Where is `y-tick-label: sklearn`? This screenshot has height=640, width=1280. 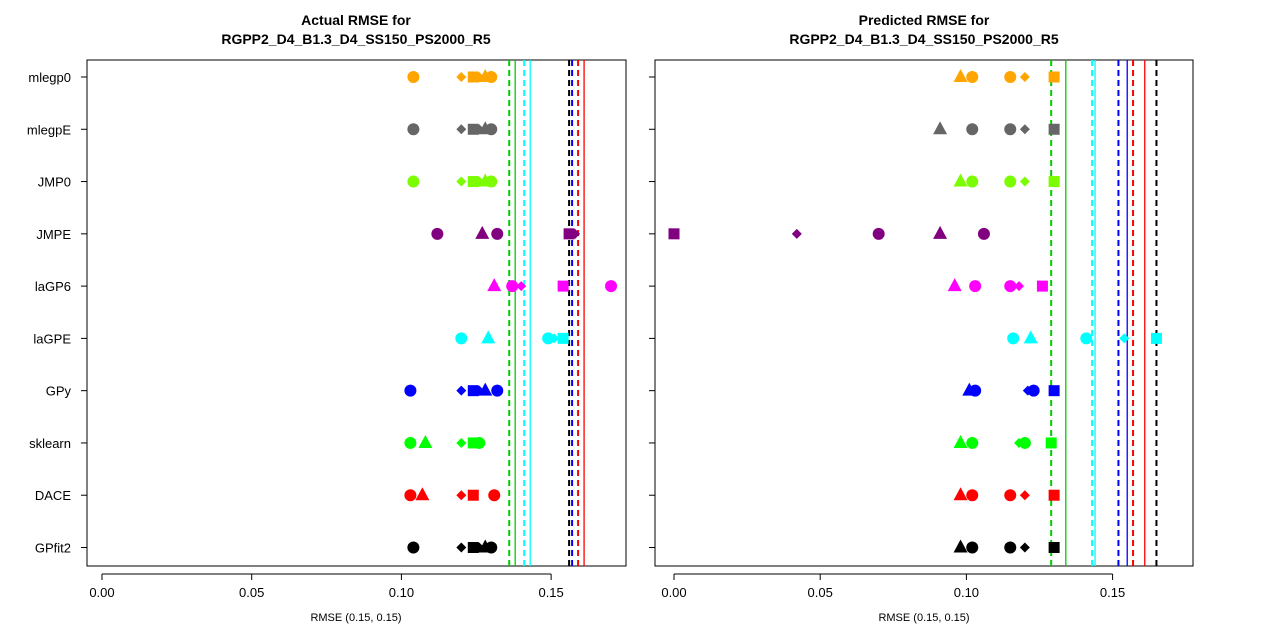
y-tick-label: sklearn is located at coordinates (50, 443).